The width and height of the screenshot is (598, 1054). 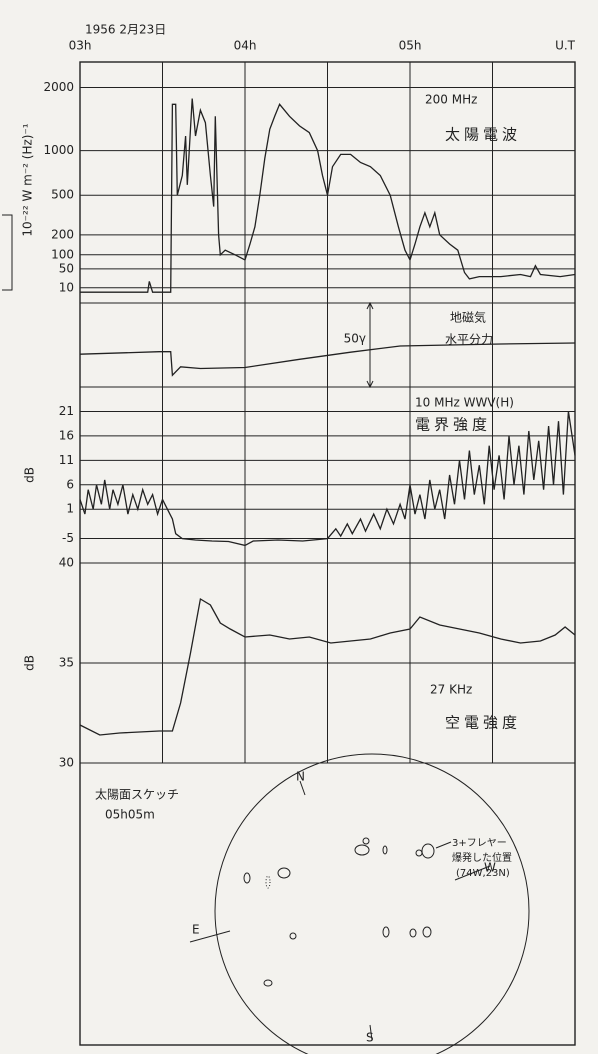 What do you see at coordinates (62, 234) in the screenshot?
I see `y-tick-label: 200` at bounding box center [62, 234].